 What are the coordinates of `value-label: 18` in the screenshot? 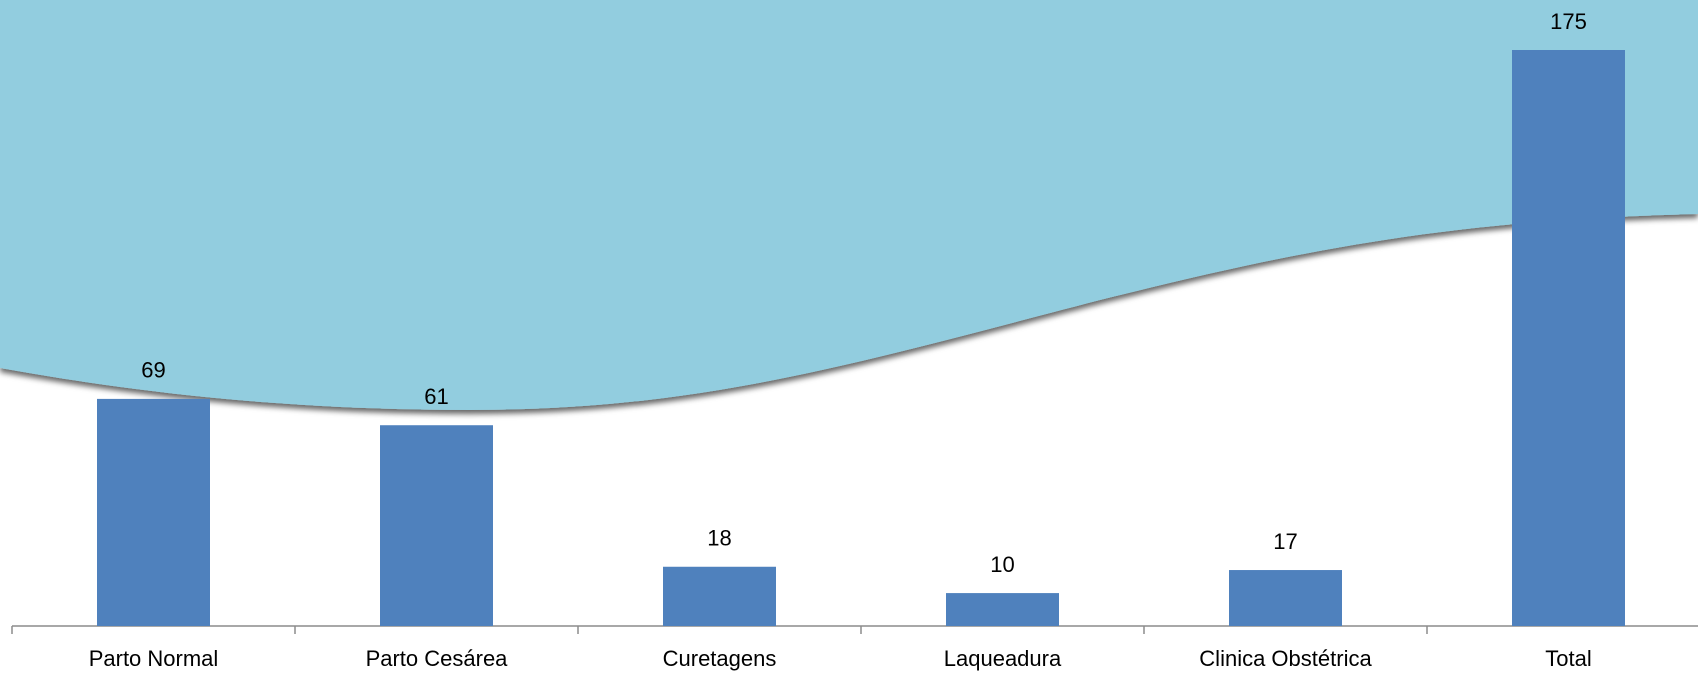 It's located at (719, 538).